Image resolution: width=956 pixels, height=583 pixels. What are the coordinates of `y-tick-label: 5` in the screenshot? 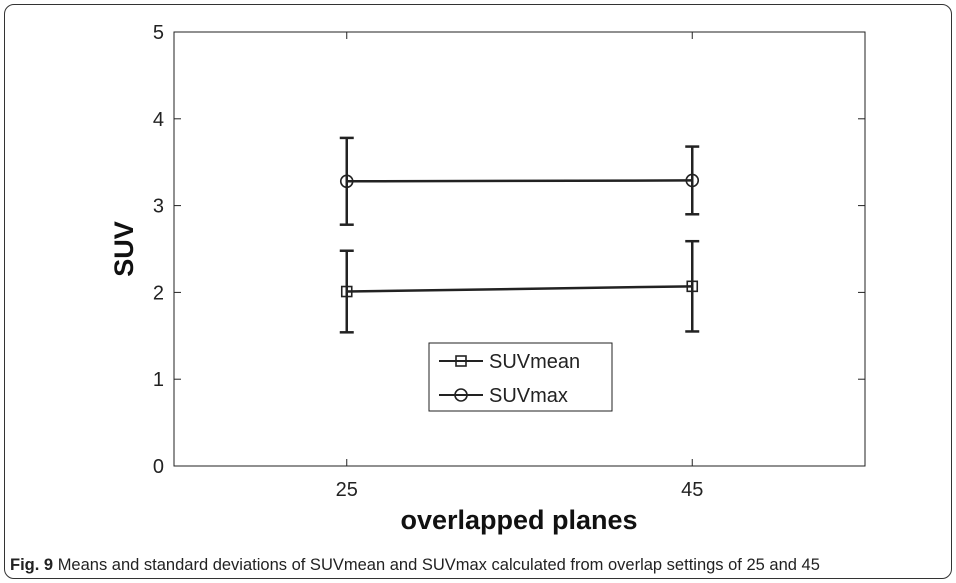 It's located at (158, 33).